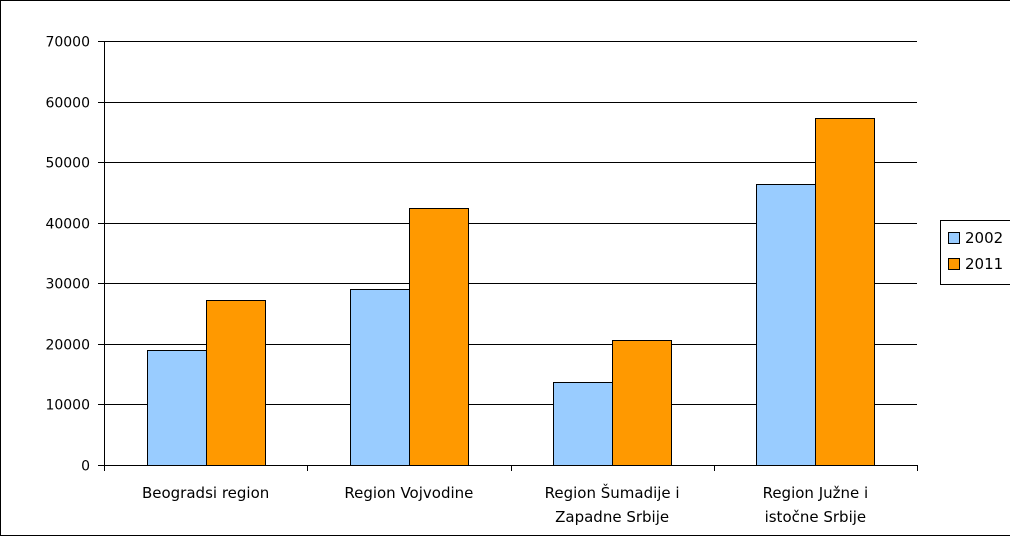 This screenshot has height=540, width=1010. Describe the element at coordinates (984, 264) in the screenshot. I see `legend-label-2011: 2011` at that location.